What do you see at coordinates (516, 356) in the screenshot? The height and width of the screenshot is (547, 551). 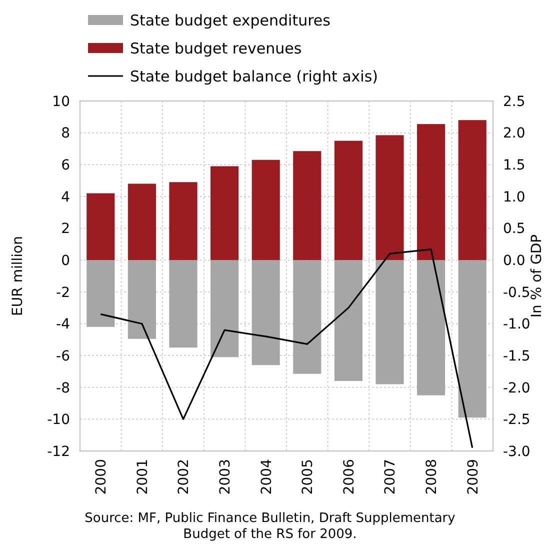 I see `y2-tick-label: -1.5` at bounding box center [516, 356].